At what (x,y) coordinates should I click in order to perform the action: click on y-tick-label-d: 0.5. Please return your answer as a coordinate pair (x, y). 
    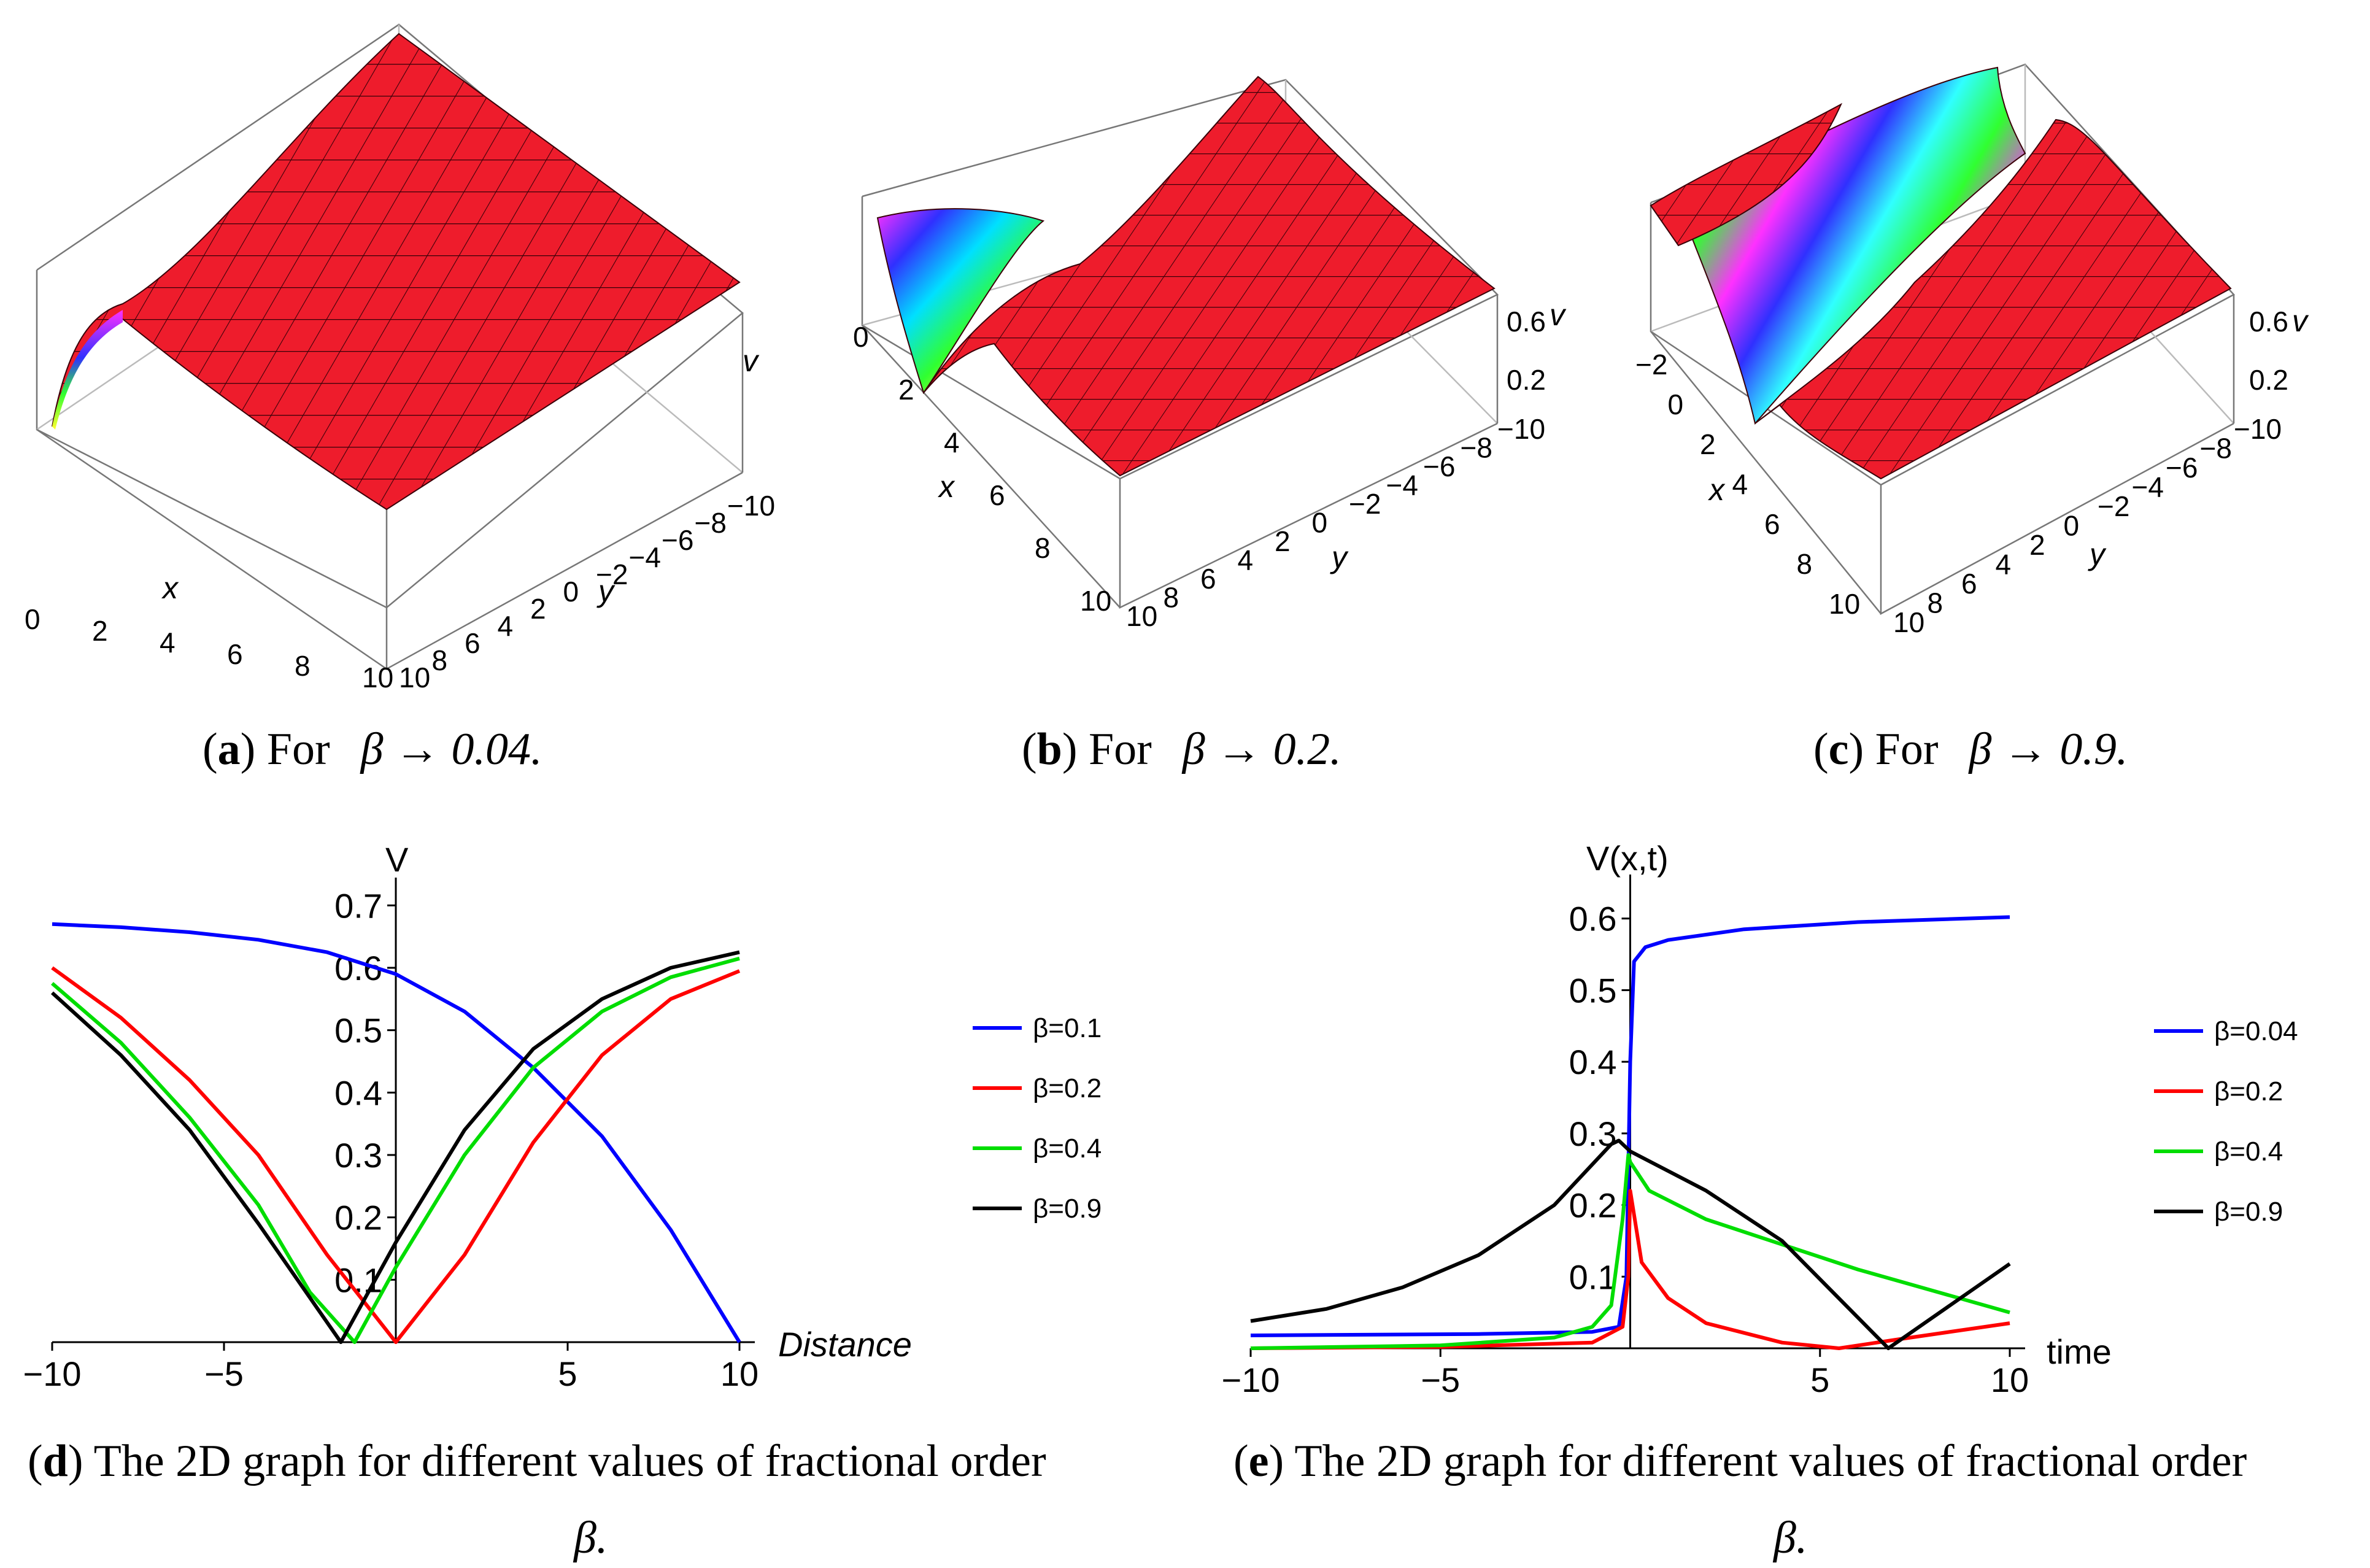
    Looking at the image, I should click on (358, 1031).